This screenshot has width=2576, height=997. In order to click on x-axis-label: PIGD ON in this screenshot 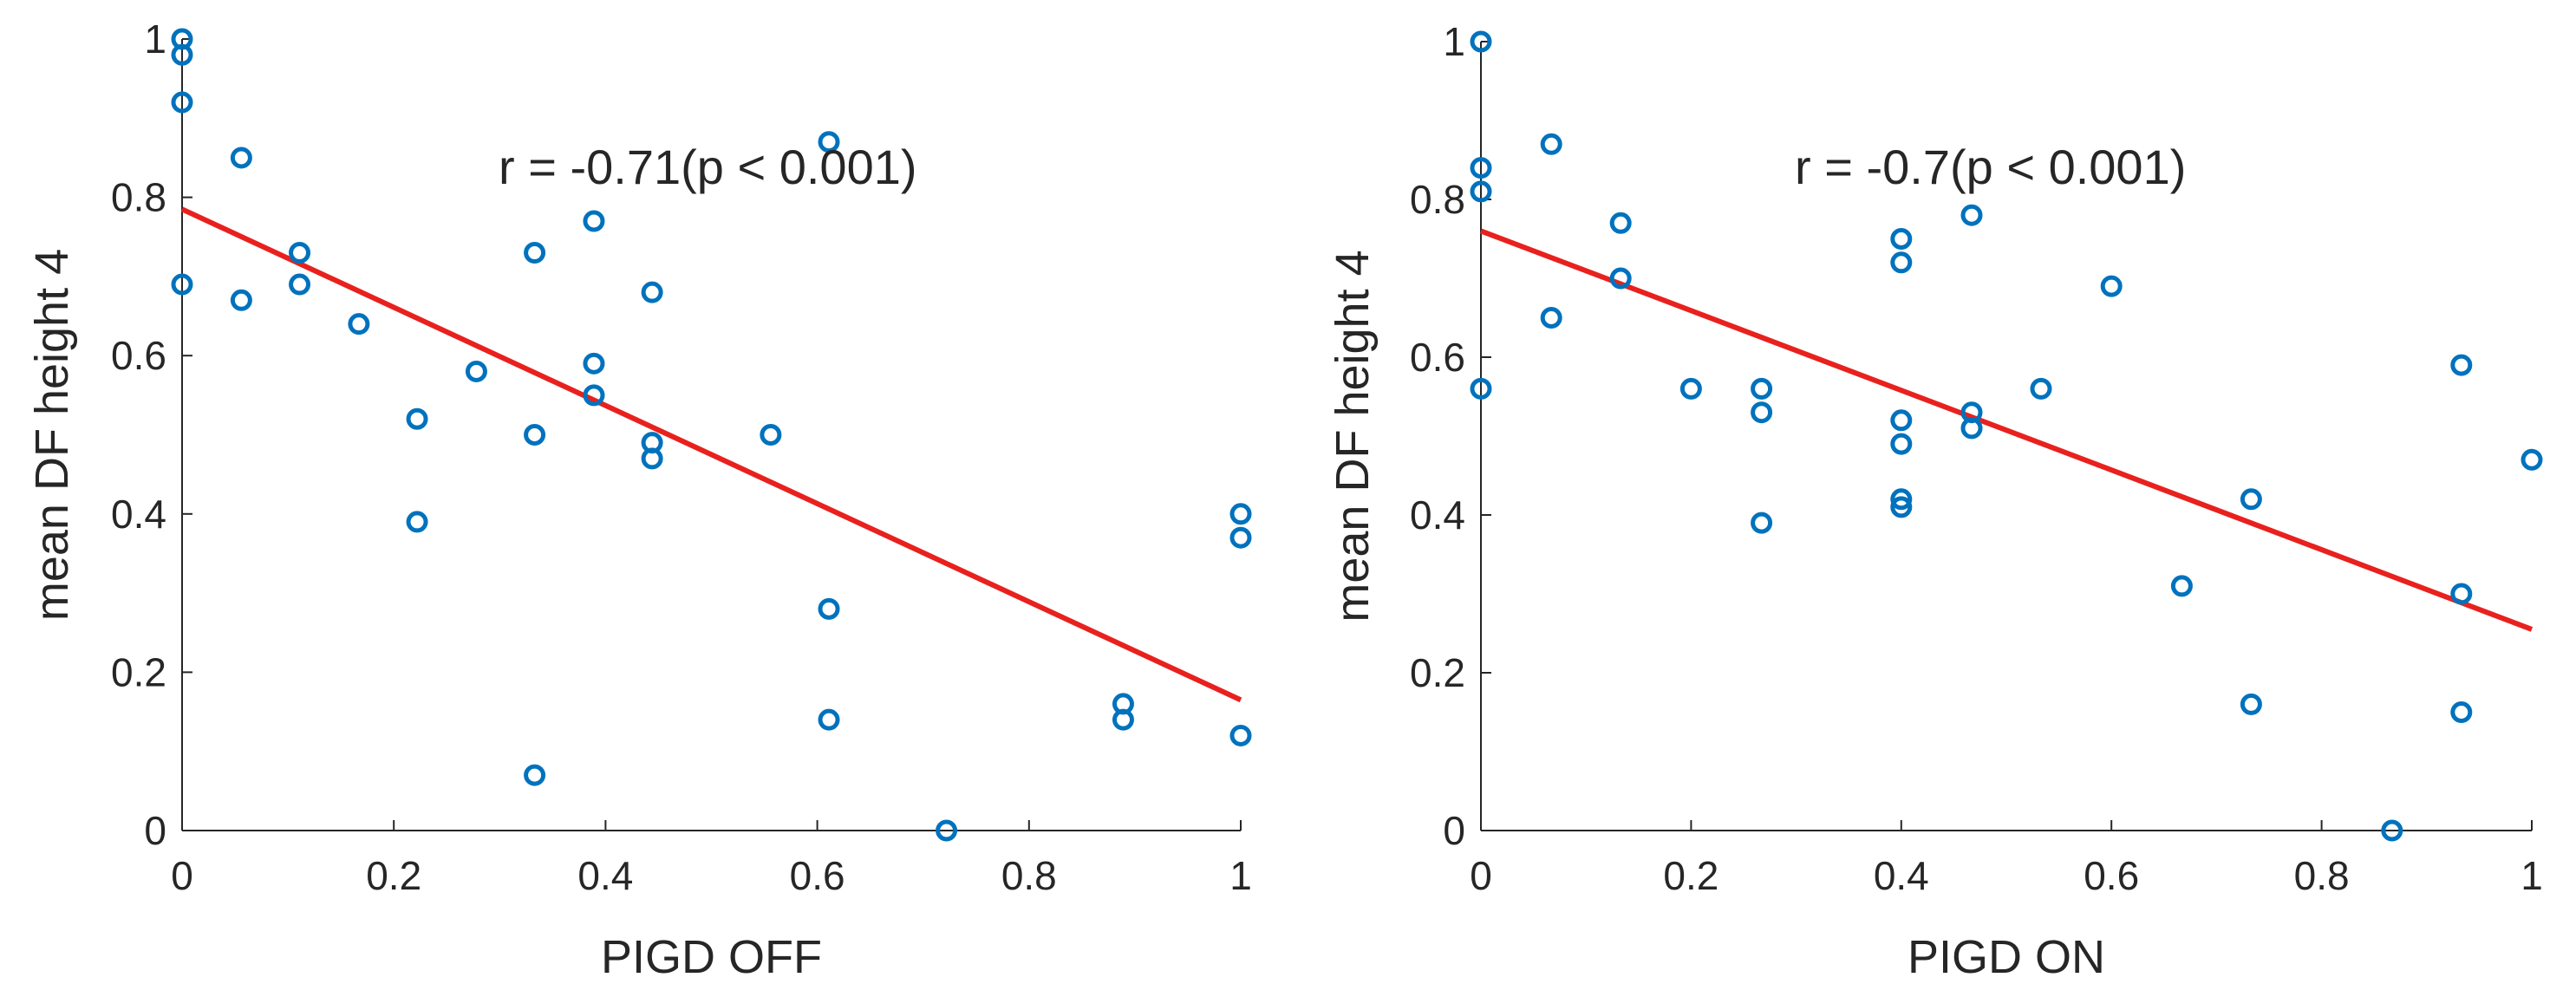, I will do `click(2007, 957)`.